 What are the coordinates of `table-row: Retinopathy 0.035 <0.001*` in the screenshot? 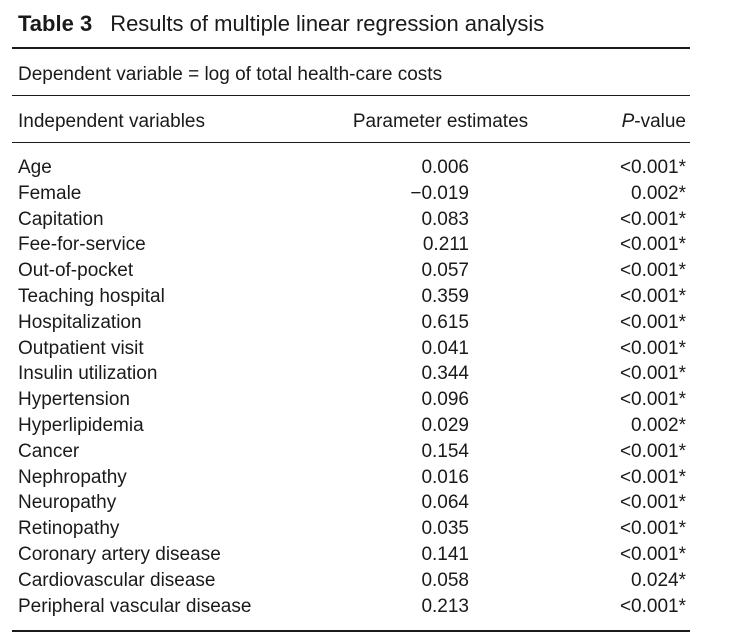 It's located at (366, 529).